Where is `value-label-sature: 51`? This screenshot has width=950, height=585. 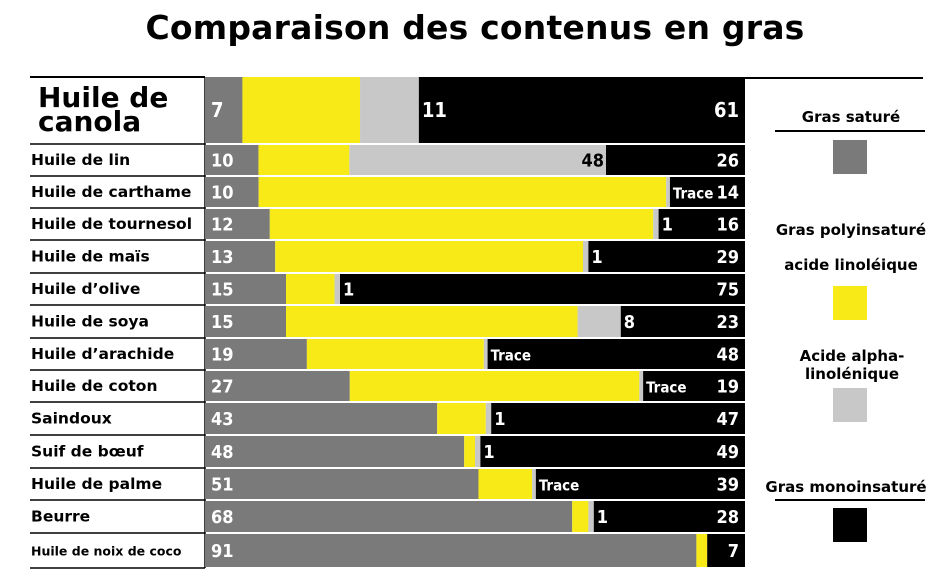
value-label-sature: 51 is located at coordinates (222, 484).